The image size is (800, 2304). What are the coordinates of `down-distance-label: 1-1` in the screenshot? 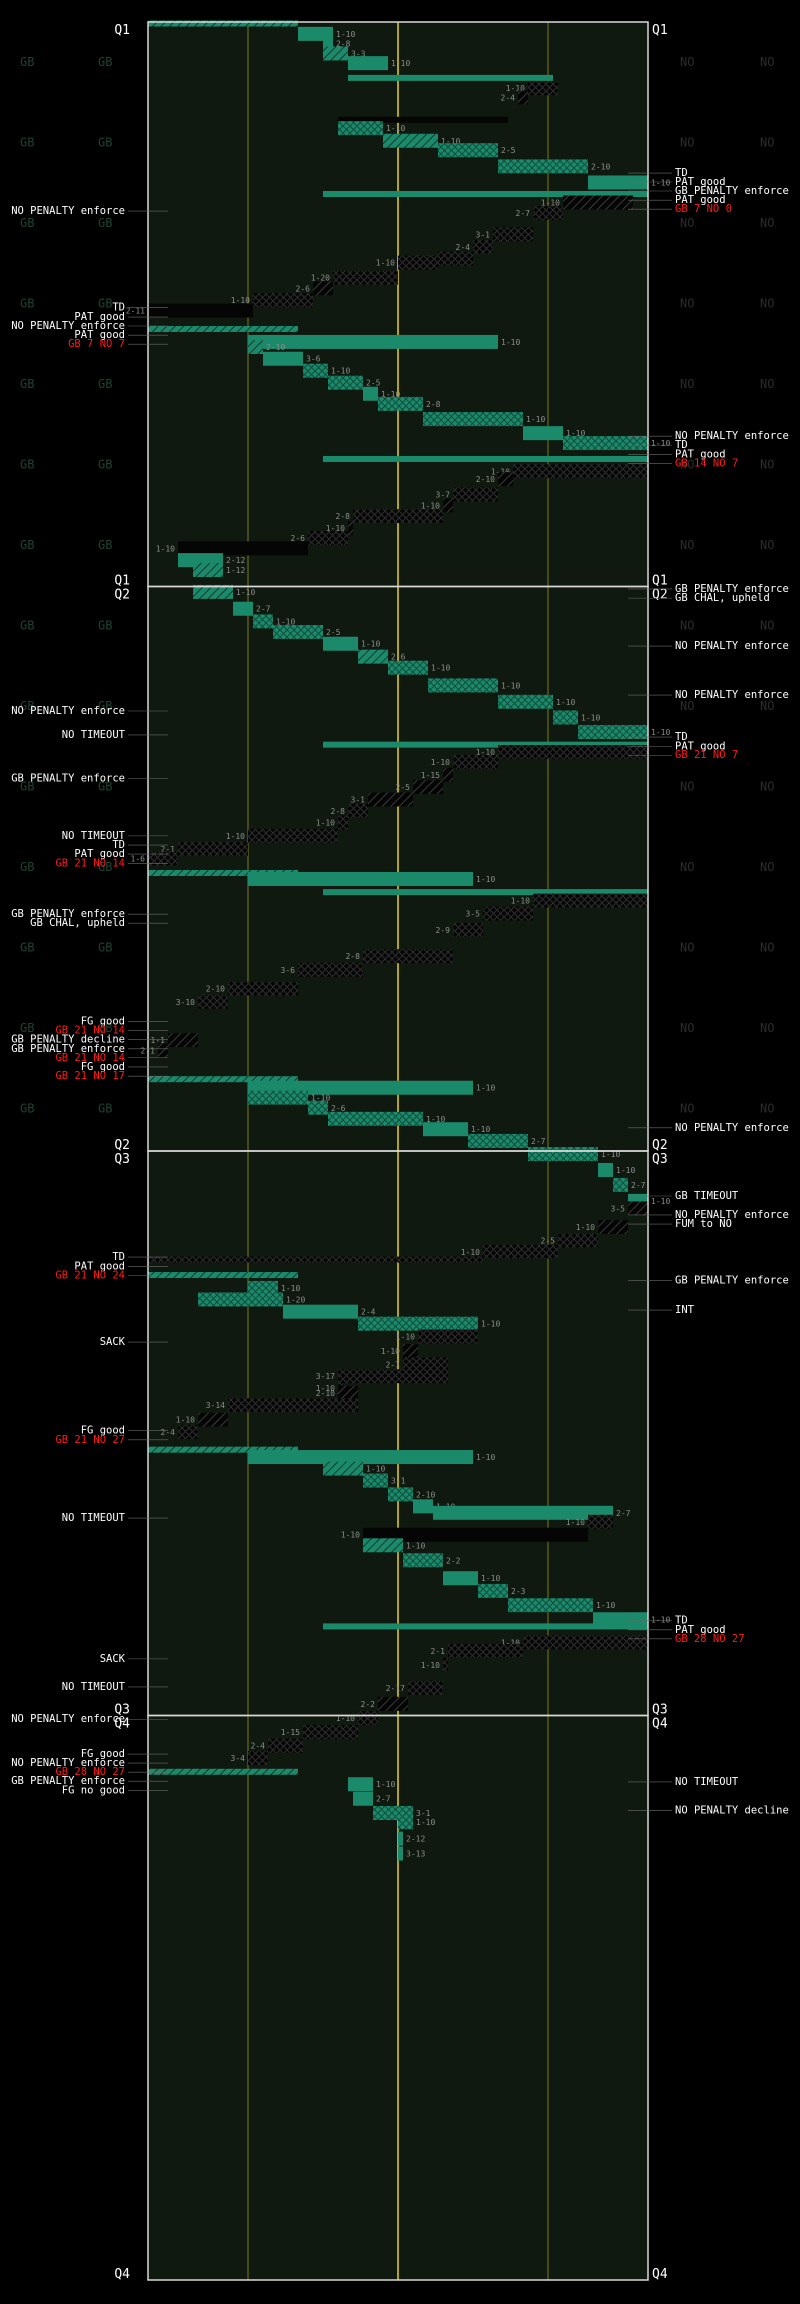 It's located at (158, 1040).